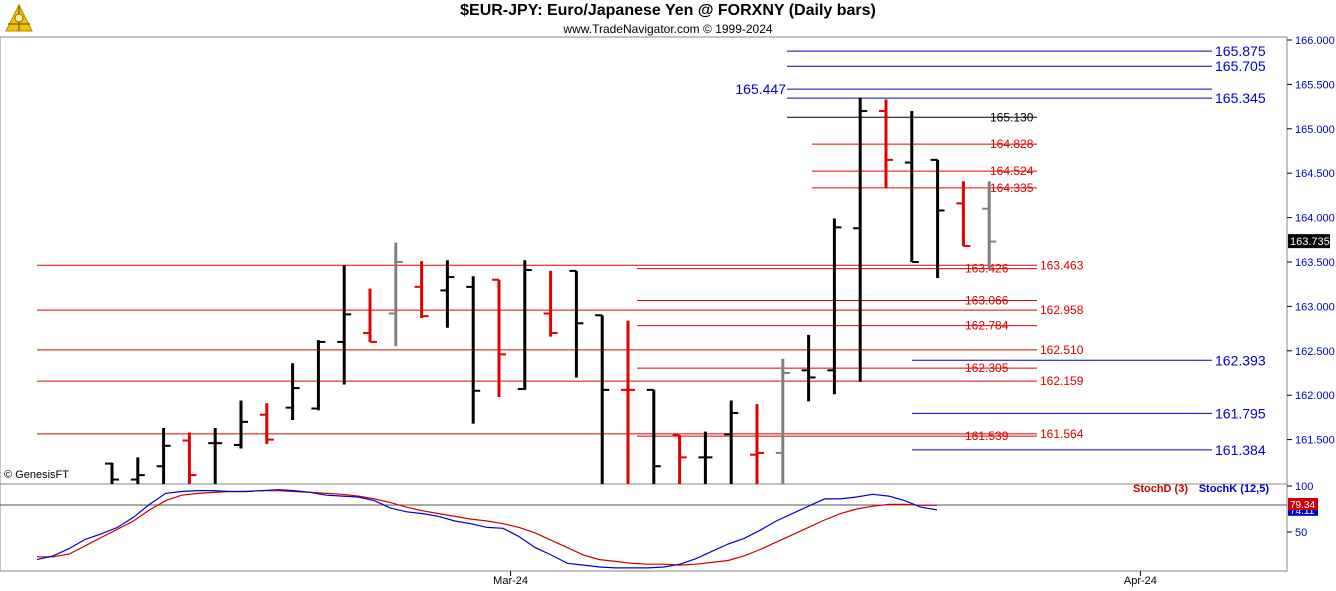 Image resolution: width=1336 pixels, height=591 pixels. Describe the element at coordinates (1012, 144) in the screenshot. I see `level-label: 164.828` at that location.